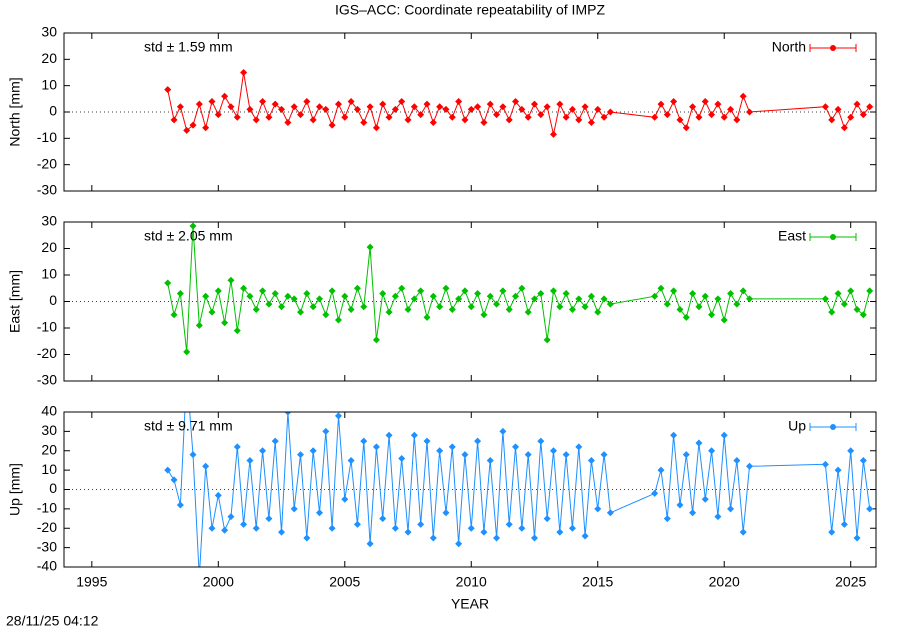 The width and height of the screenshot is (900, 630). I want to click on x-tick-label: 2005, so click(344, 582).